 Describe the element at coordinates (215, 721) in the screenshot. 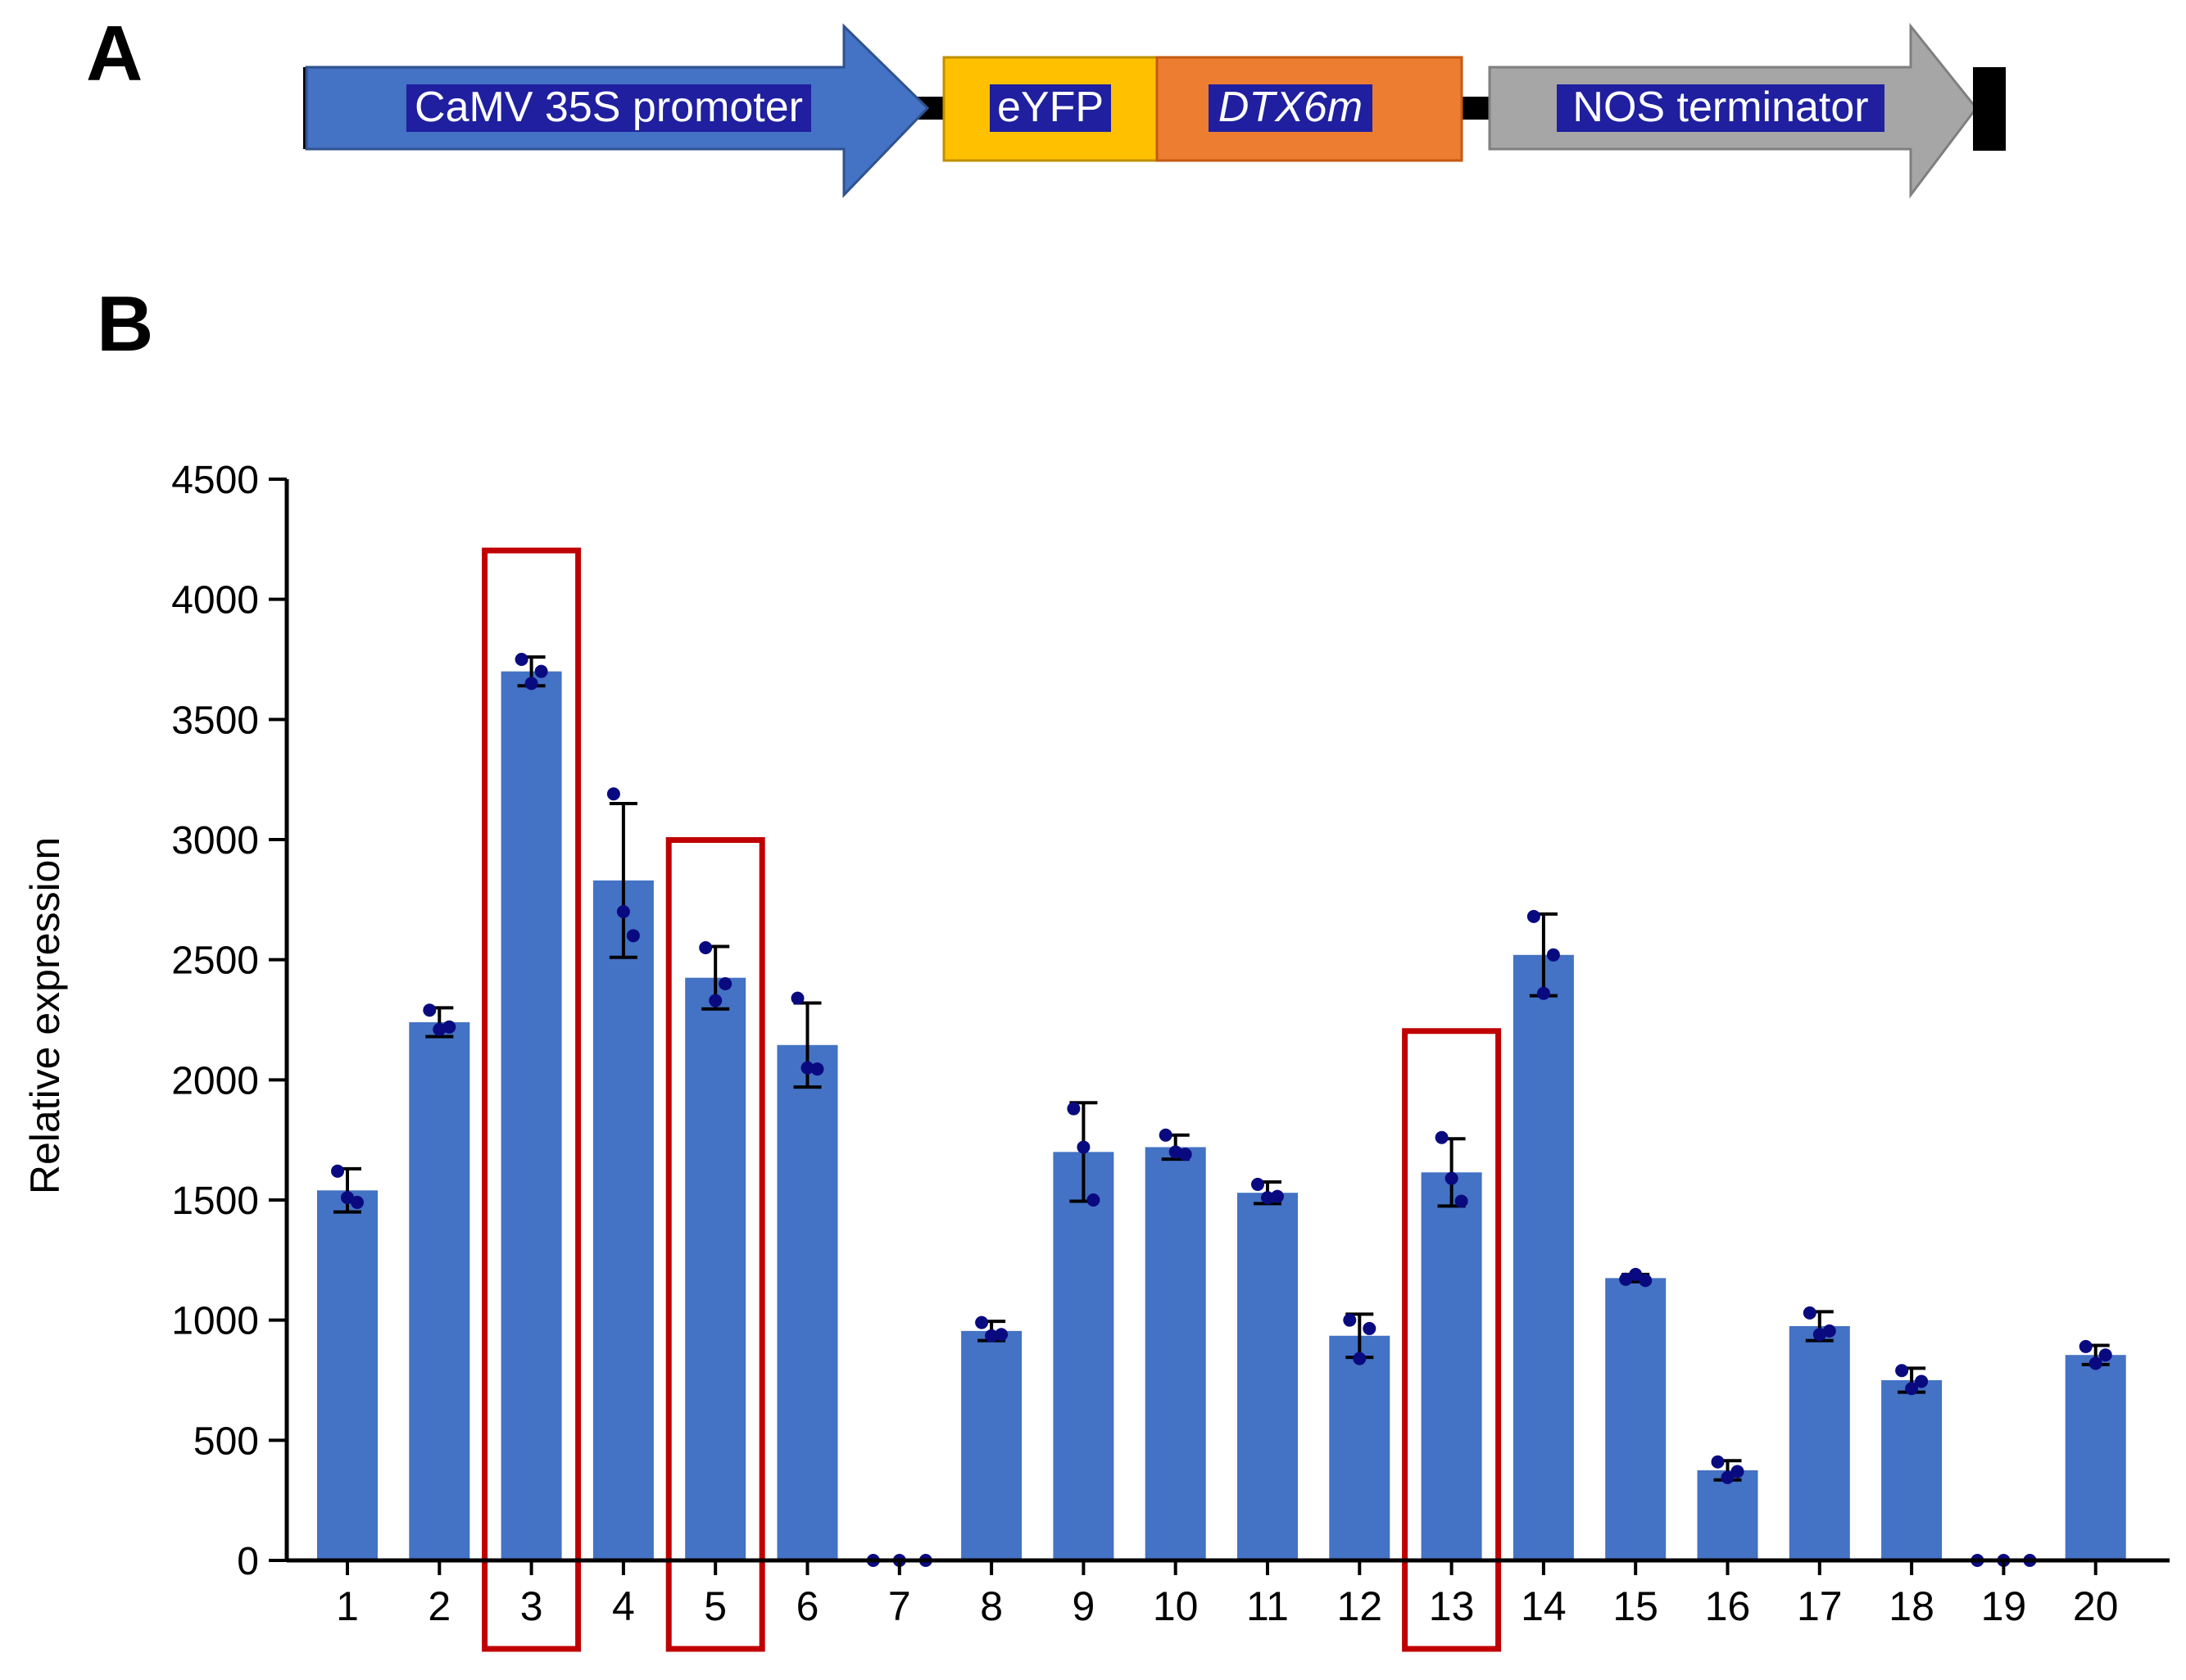

I see `y-tick-label-3500: 3500` at that location.